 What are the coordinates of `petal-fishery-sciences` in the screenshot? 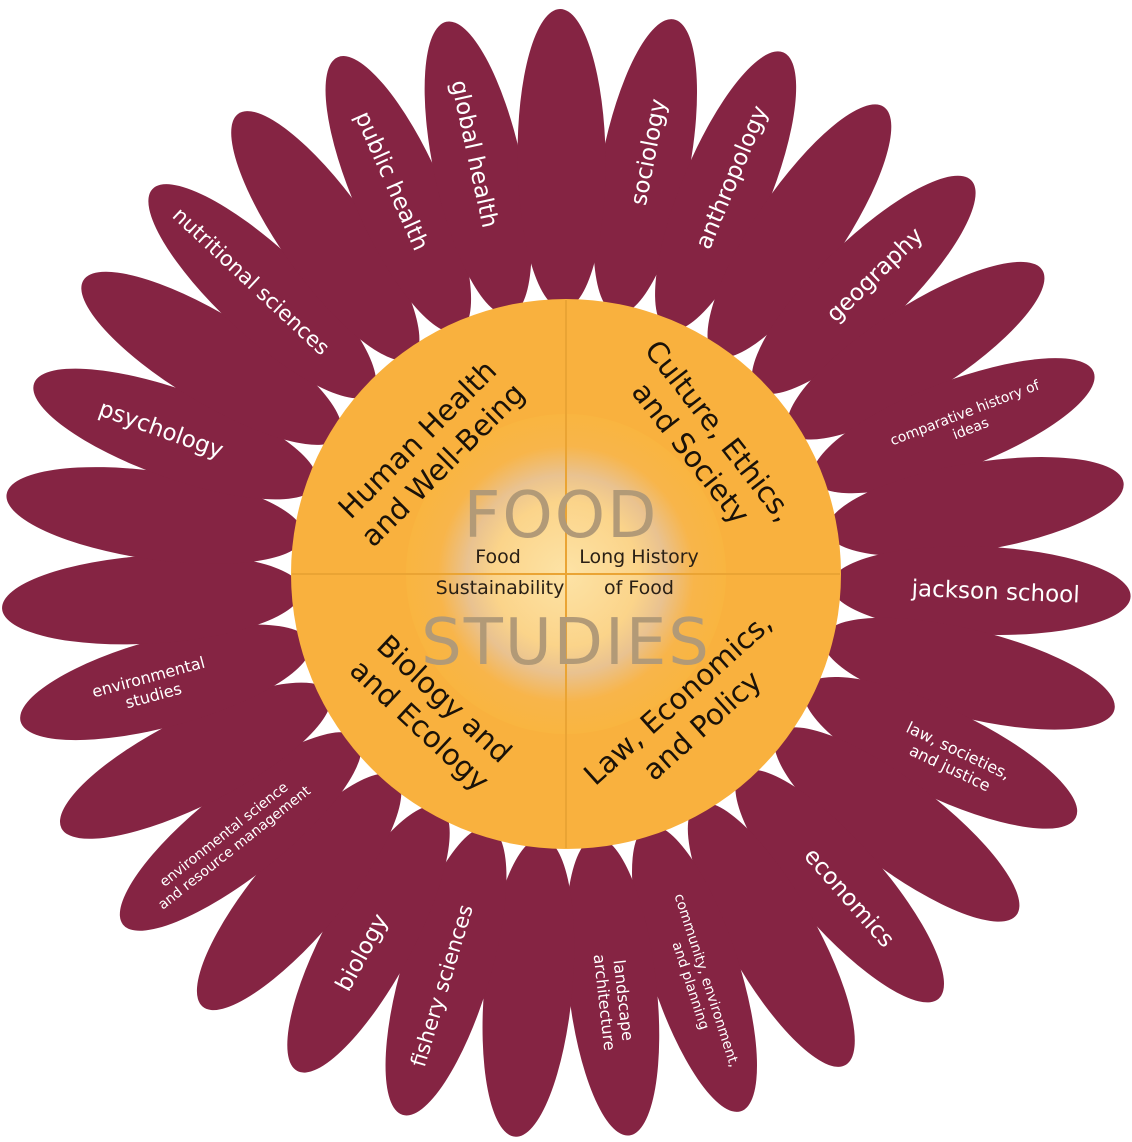 It's located at (446, 971).